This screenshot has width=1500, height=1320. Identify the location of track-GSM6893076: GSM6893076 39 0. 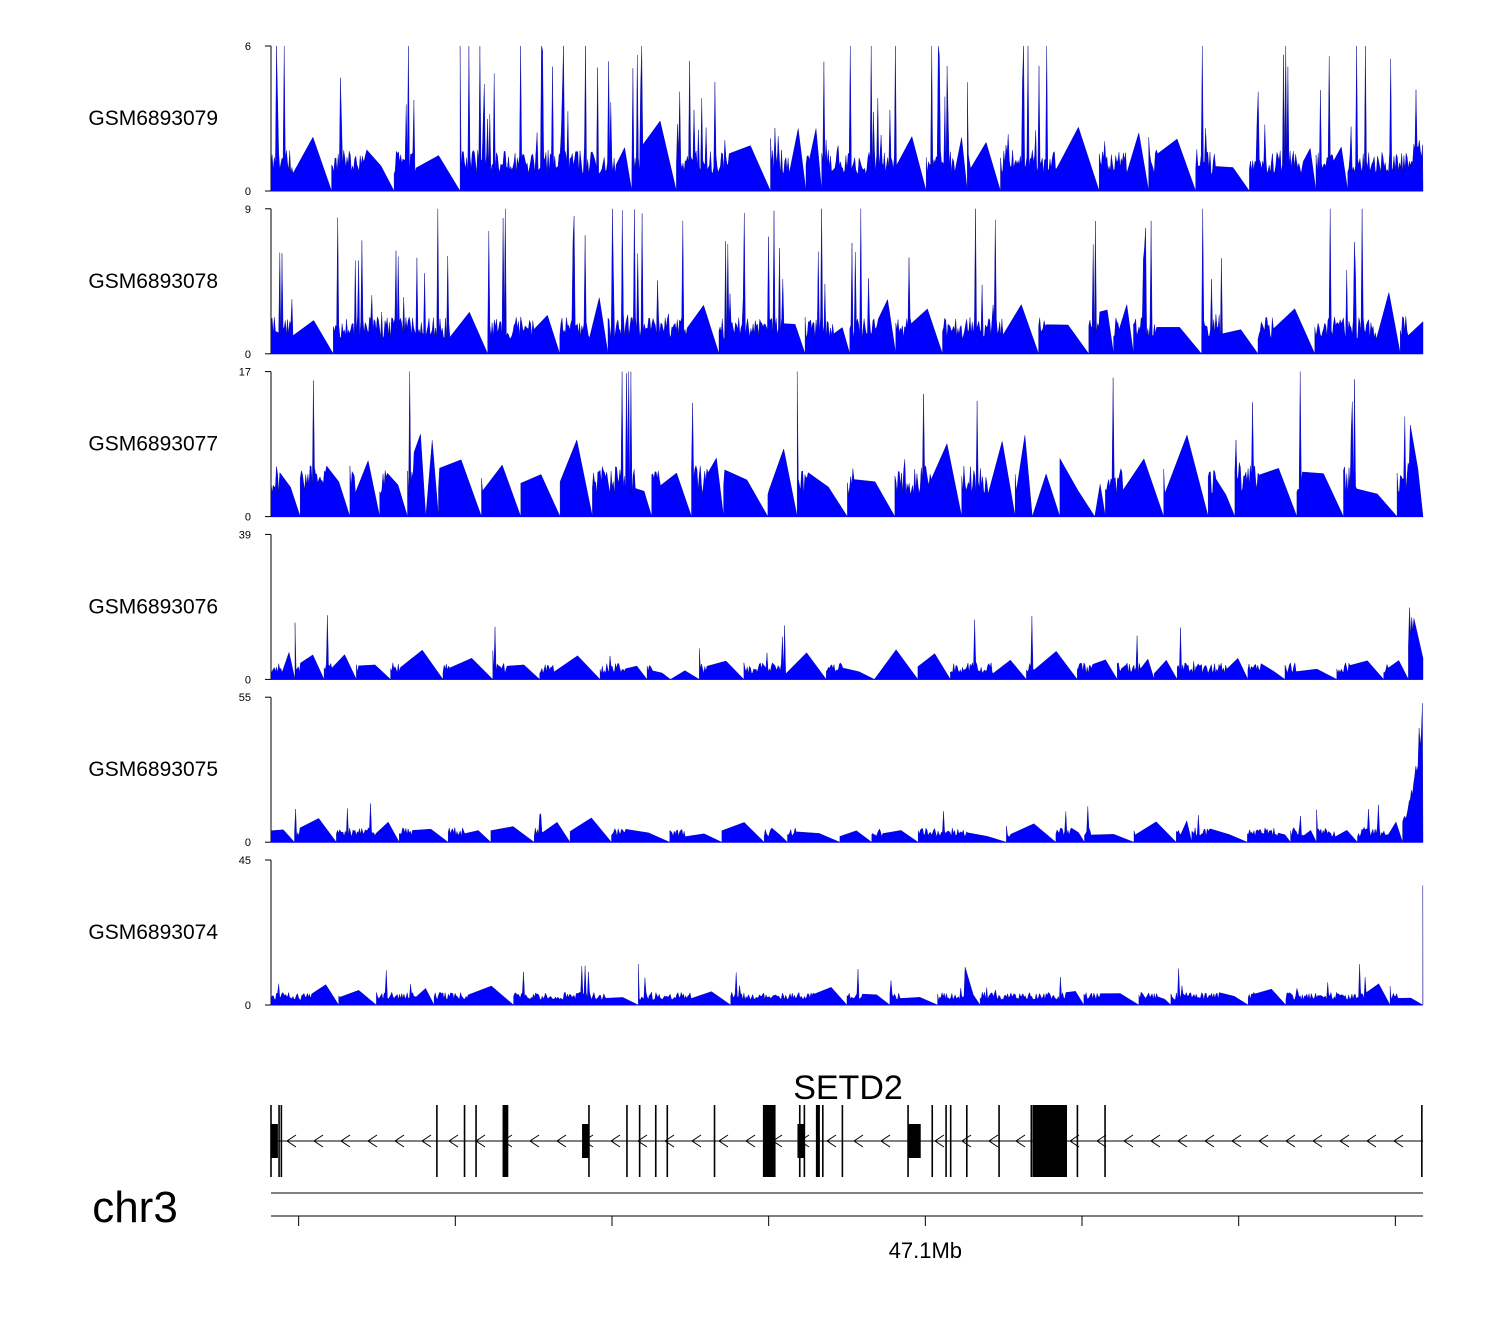
(756, 607).